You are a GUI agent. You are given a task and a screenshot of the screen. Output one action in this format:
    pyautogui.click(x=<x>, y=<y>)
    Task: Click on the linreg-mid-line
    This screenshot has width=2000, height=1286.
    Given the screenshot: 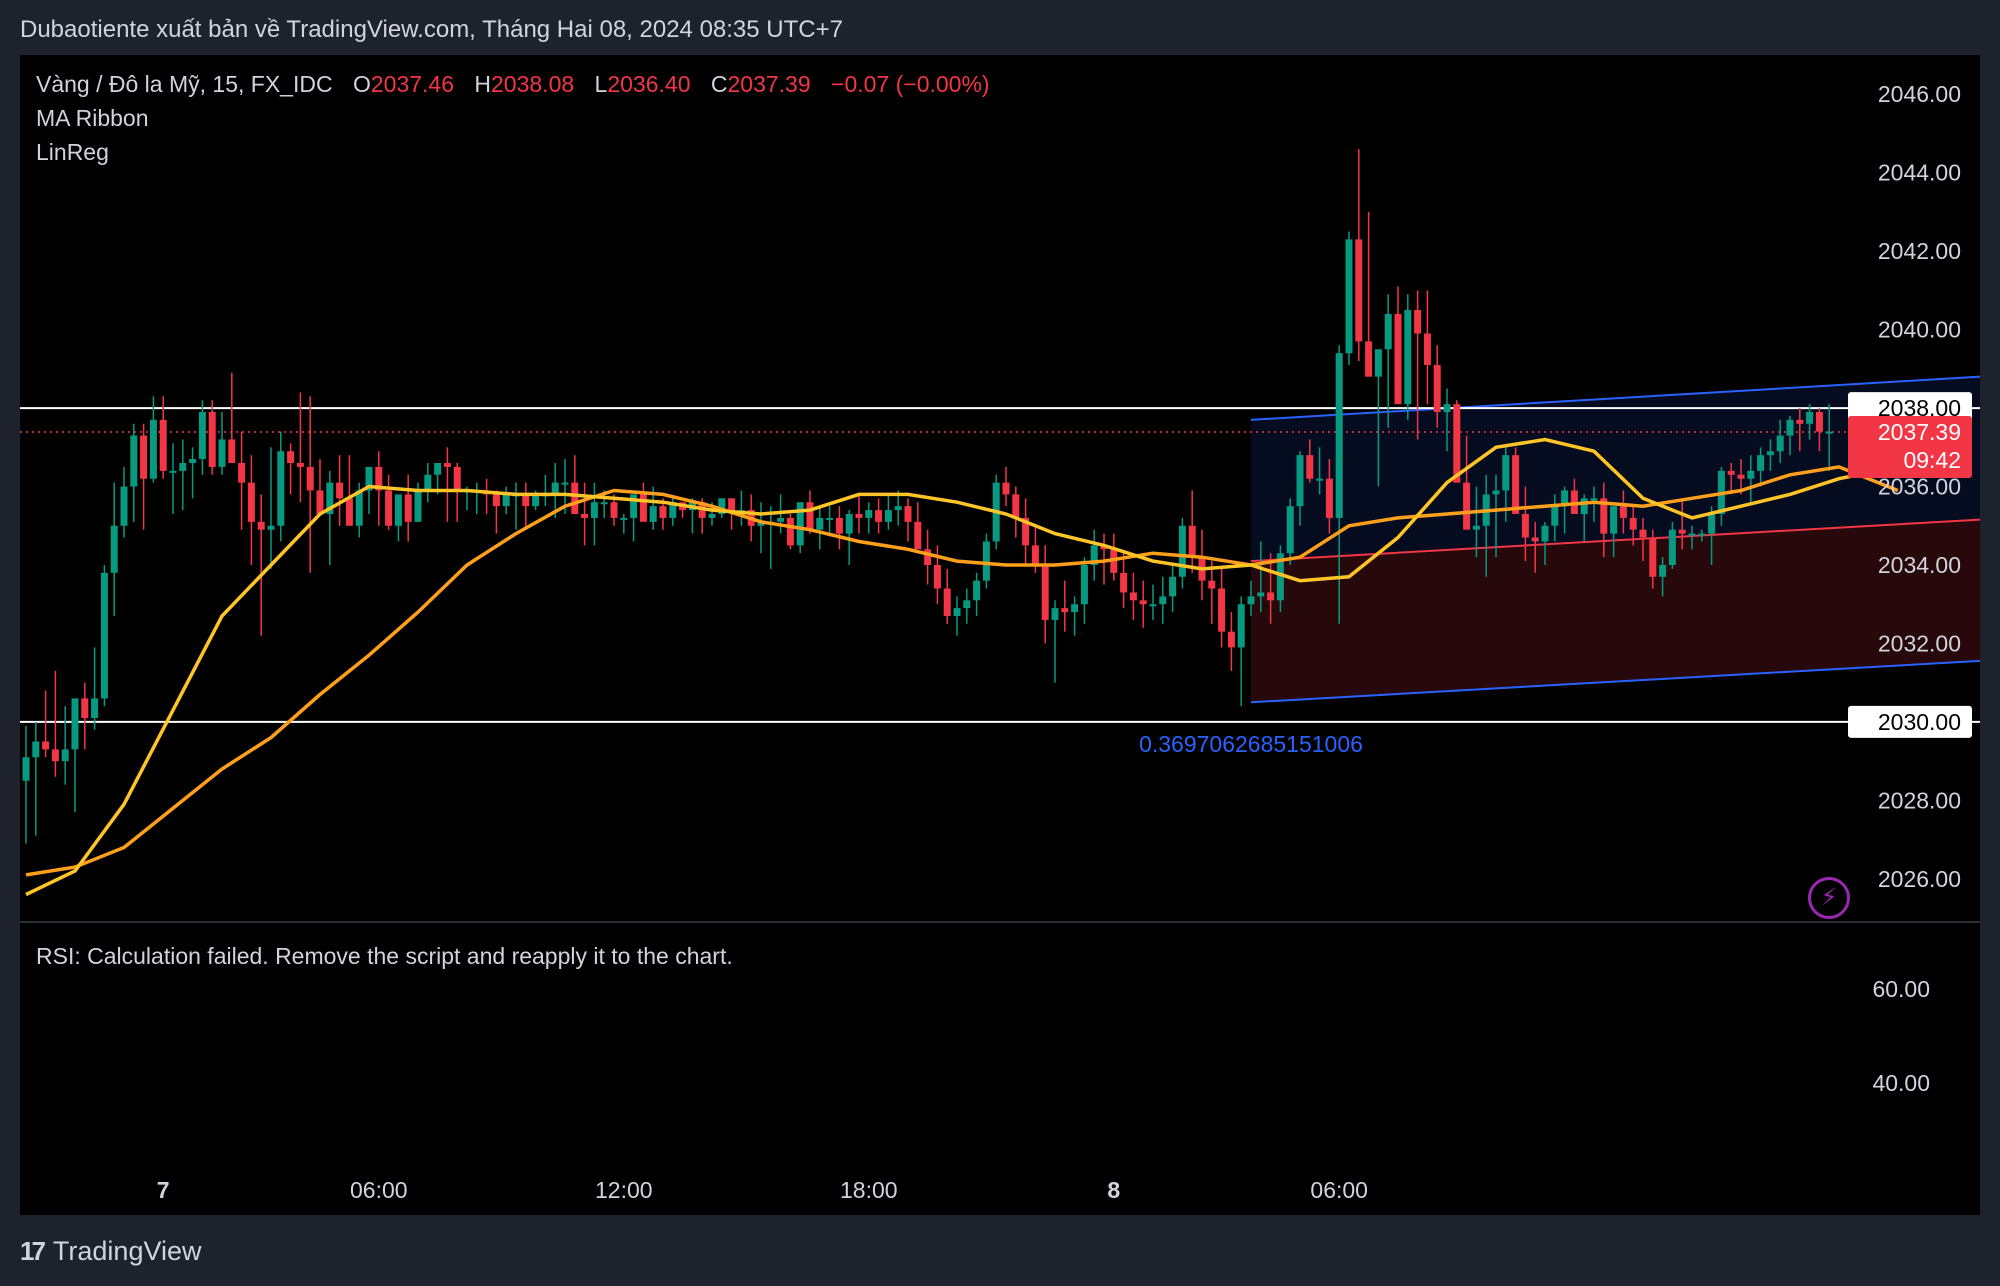 What is the action you would take?
    pyautogui.click(x=1615, y=540)
    